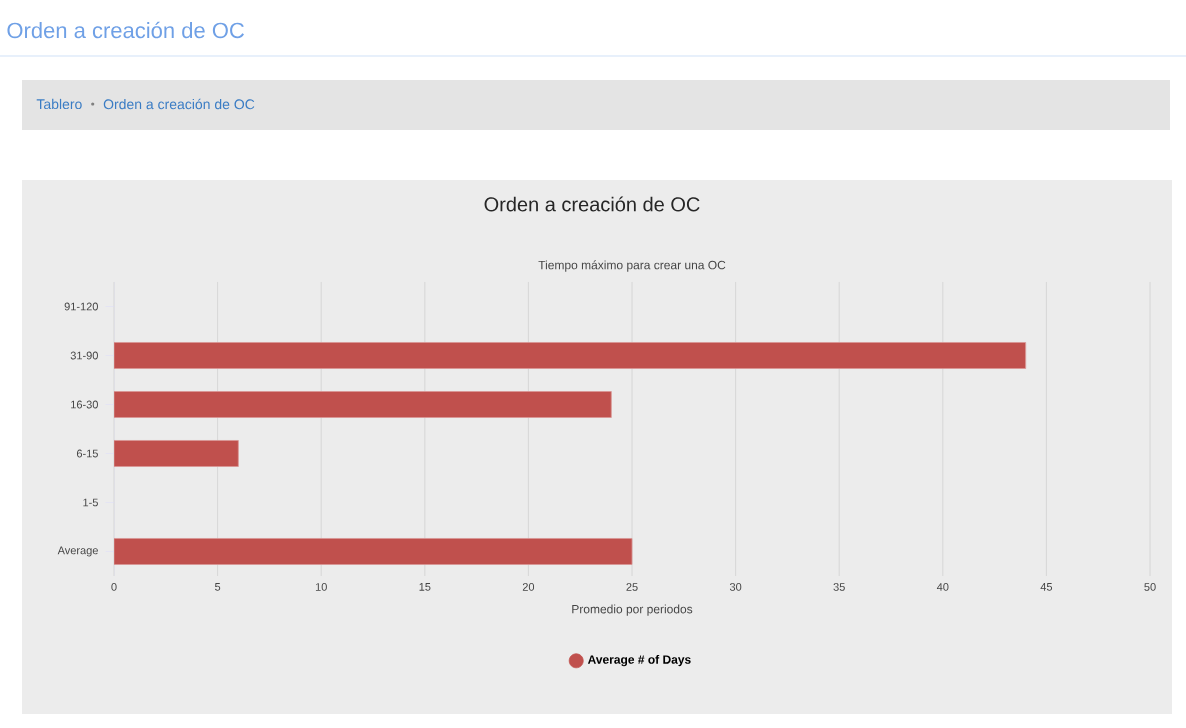  What do you see at coordinates (125, 30) in the screenshot?
I see `text: Orden a creación de OC` at bounding box center [125, 30].